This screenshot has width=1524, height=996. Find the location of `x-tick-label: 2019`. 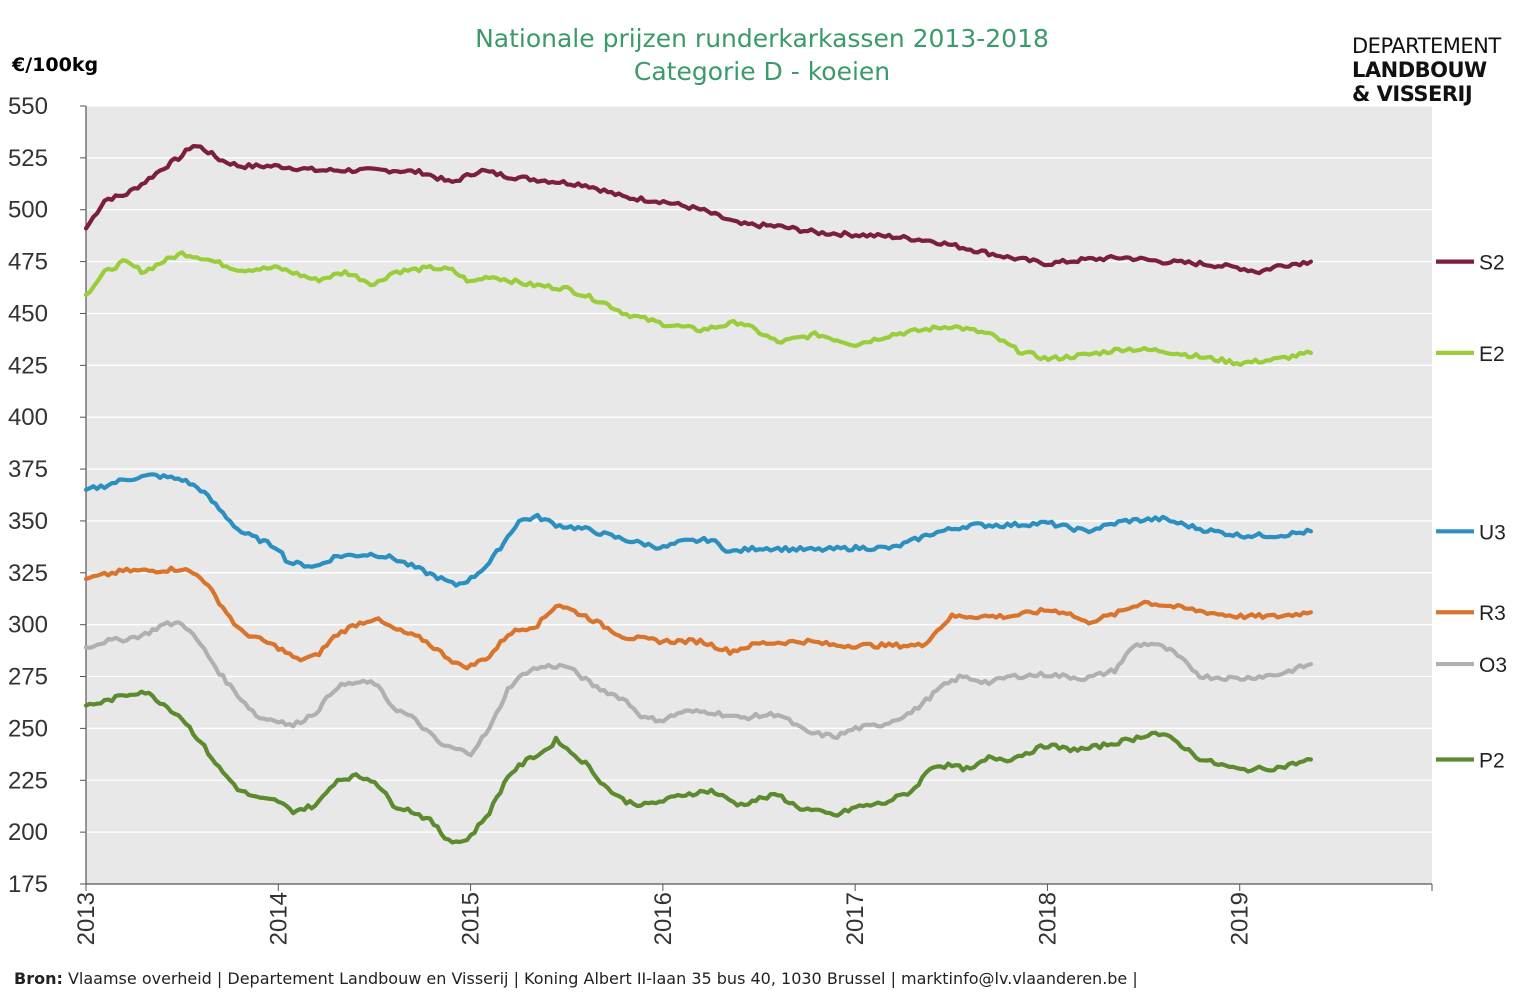

x-tick-label: 2019 is located at coordinates (1240, 918).